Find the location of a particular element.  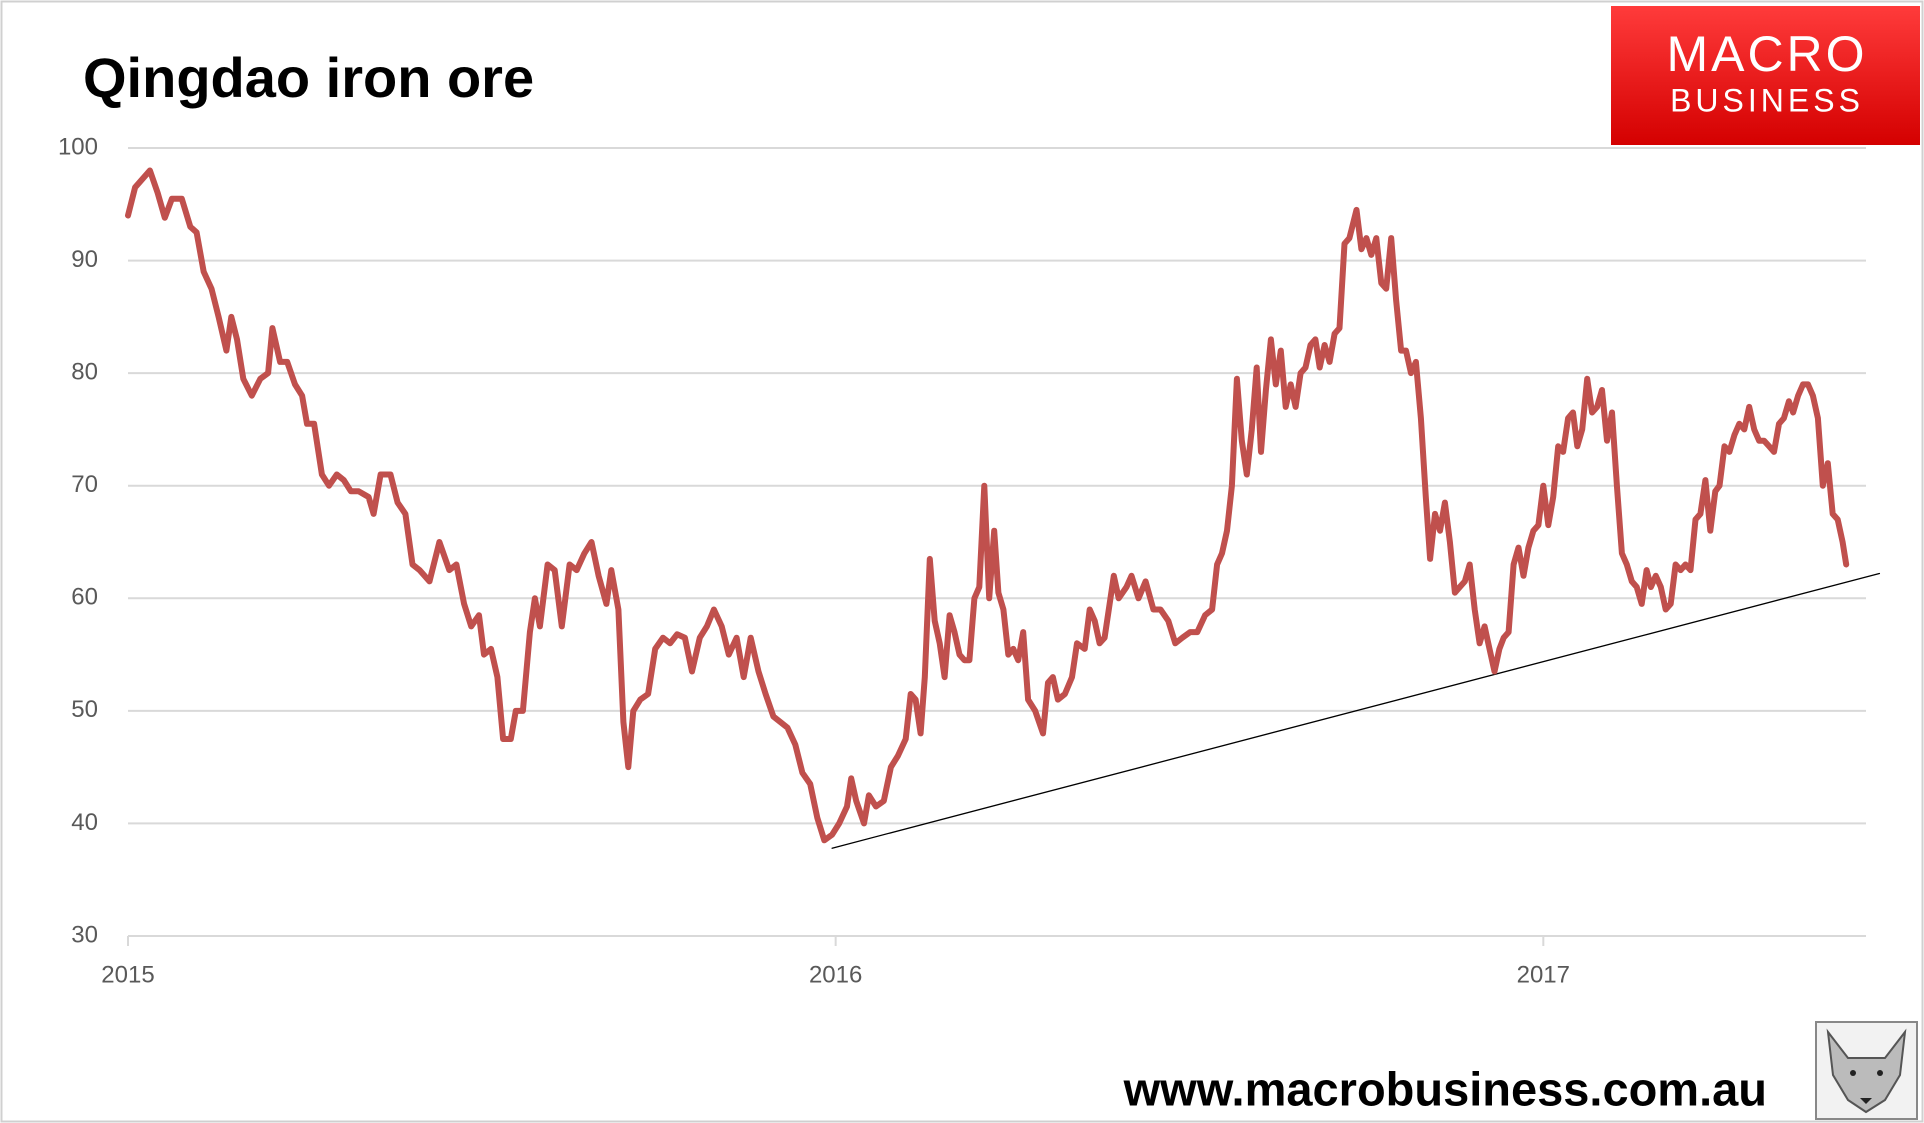

y-tick-label: 100 is located at coordinates (78, 146).